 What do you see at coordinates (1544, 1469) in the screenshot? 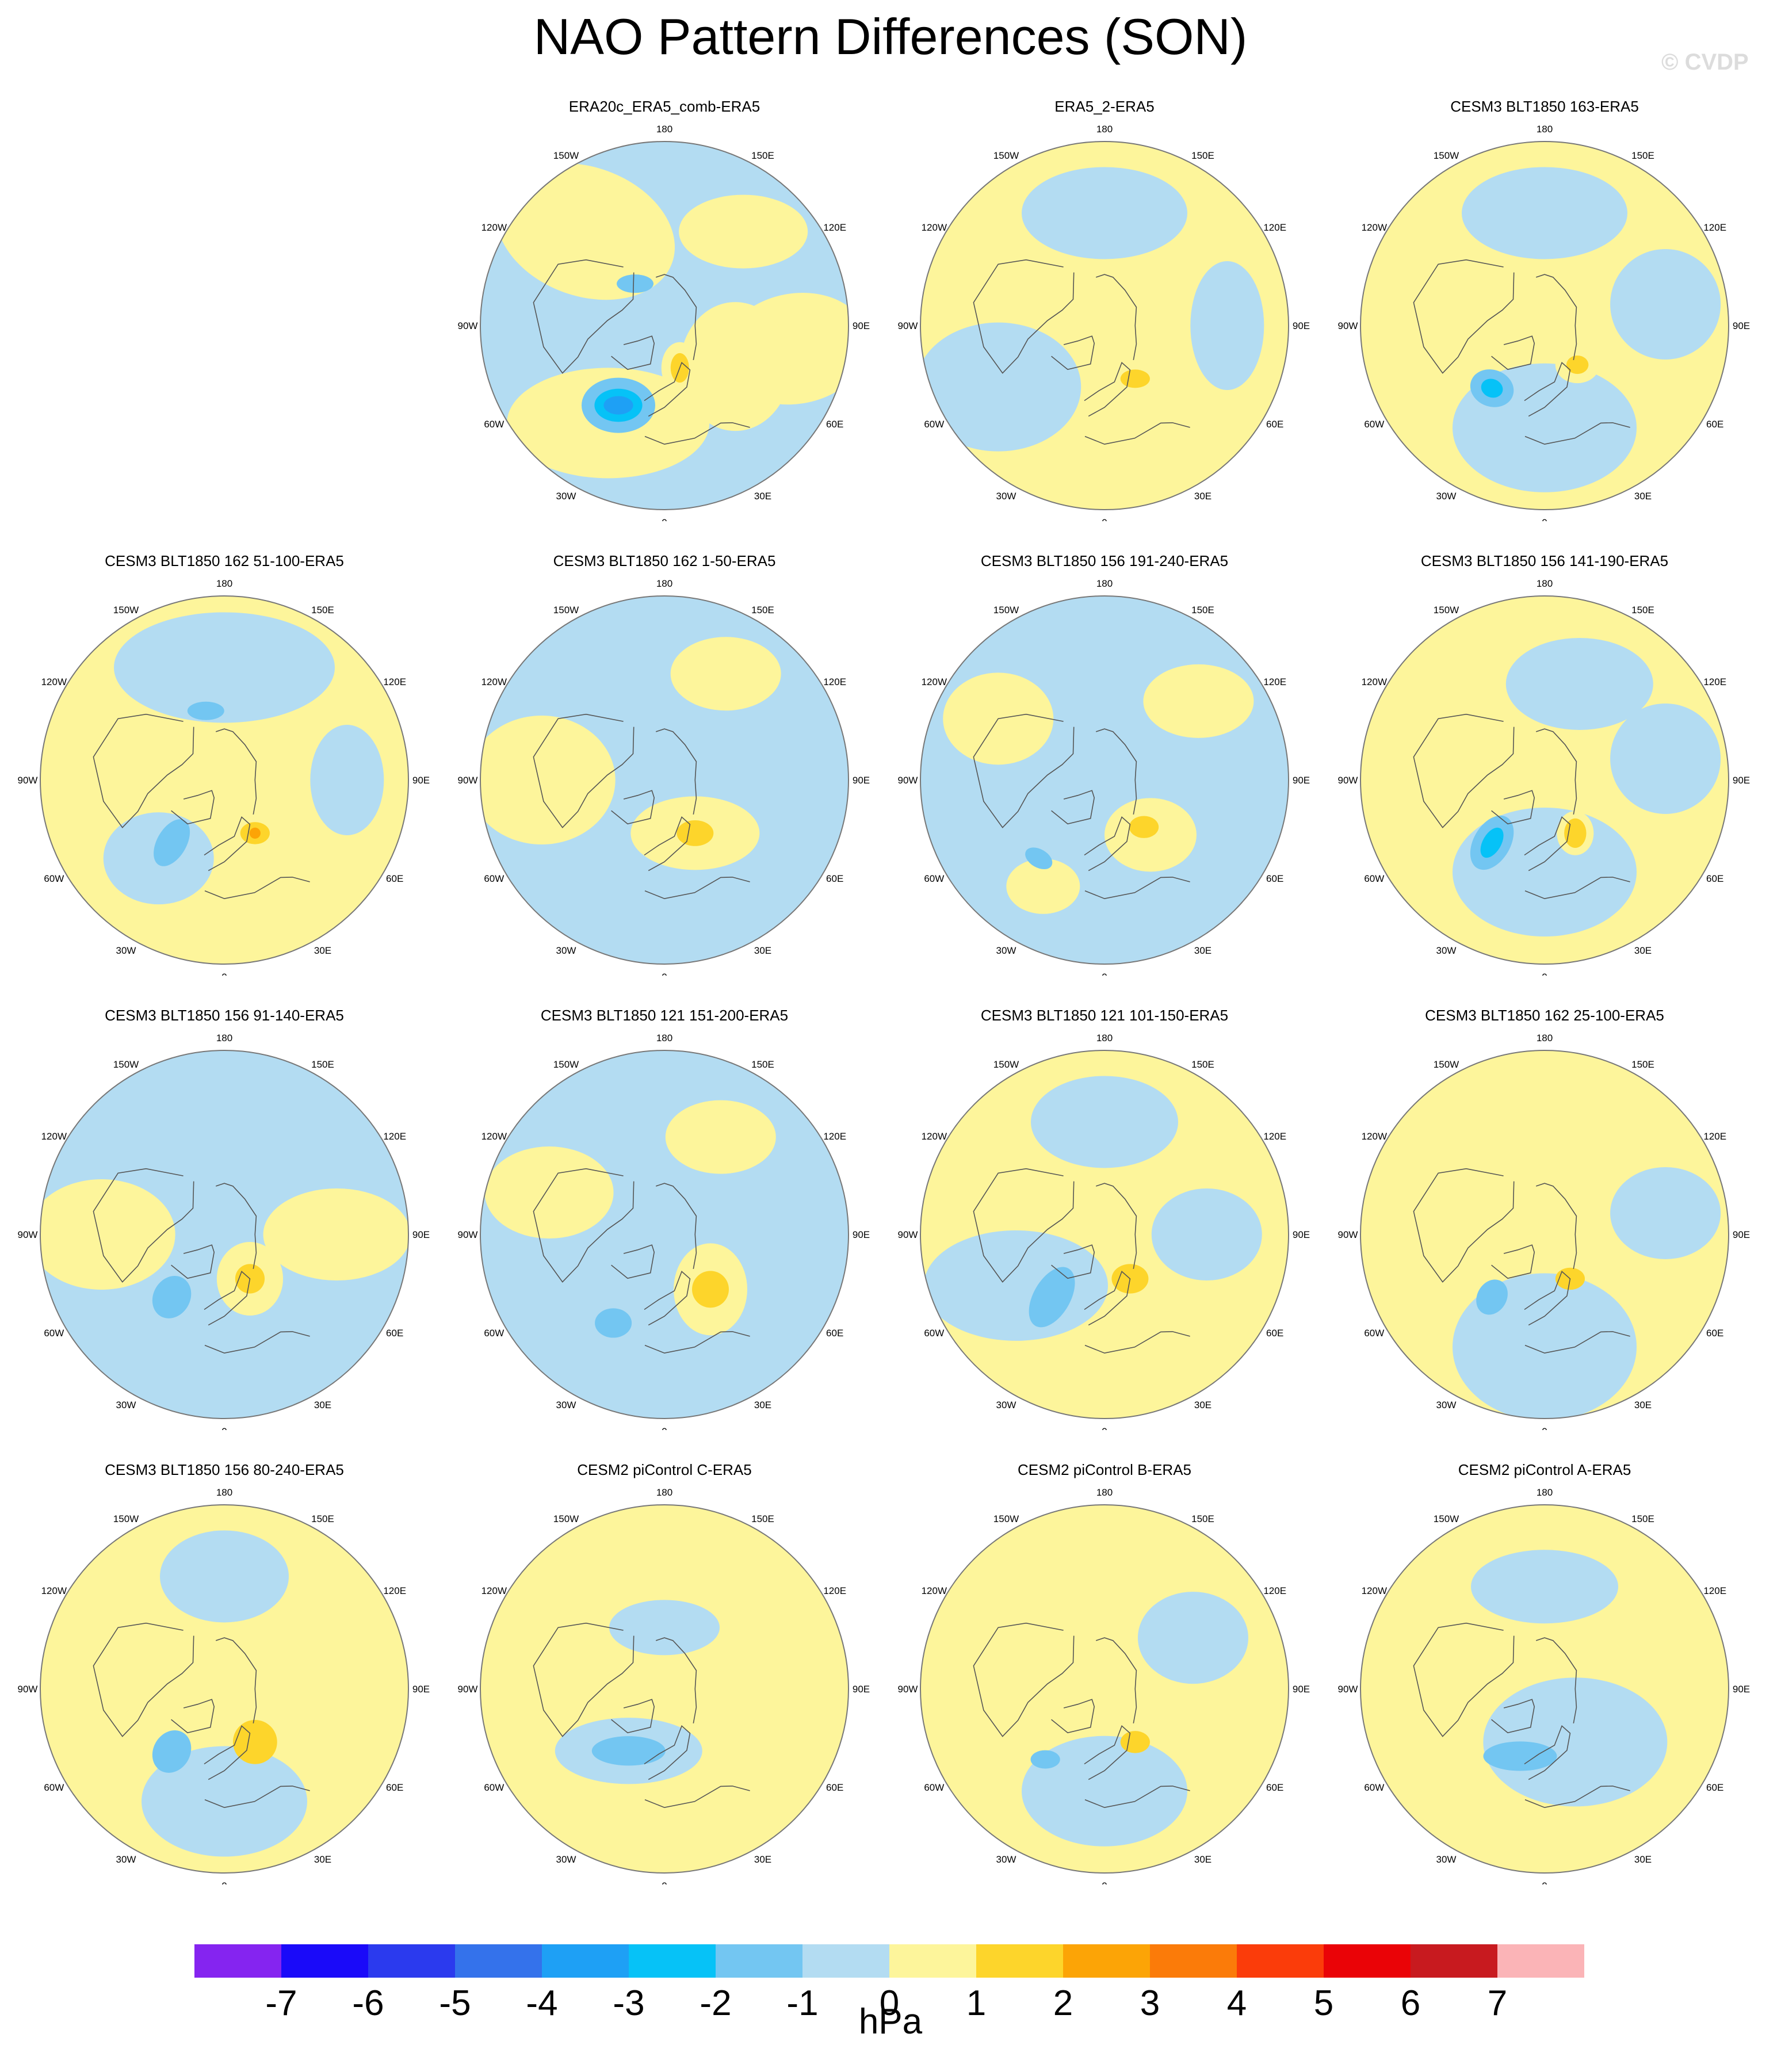
I see `panel-title: CESM2 piControl A-ERA5` at bounding box center [1544, 1469].